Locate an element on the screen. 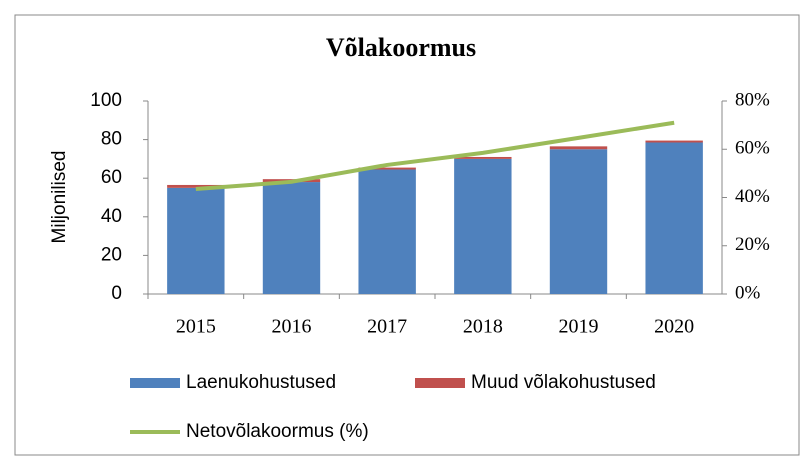 This screenshot has height=459, width=802. line-series is located at coordinates (435, 156).